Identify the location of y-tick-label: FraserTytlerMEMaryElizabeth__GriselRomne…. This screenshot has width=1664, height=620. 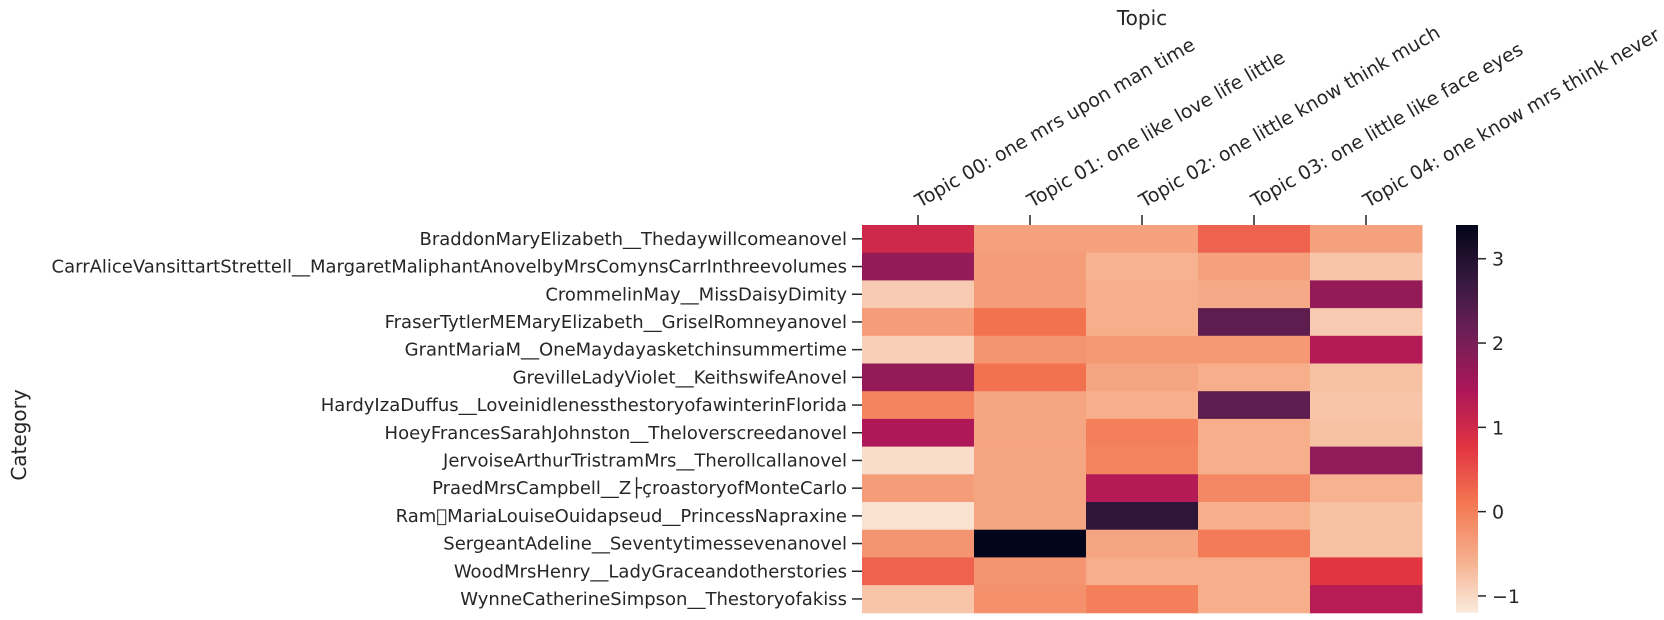
(616, 322).